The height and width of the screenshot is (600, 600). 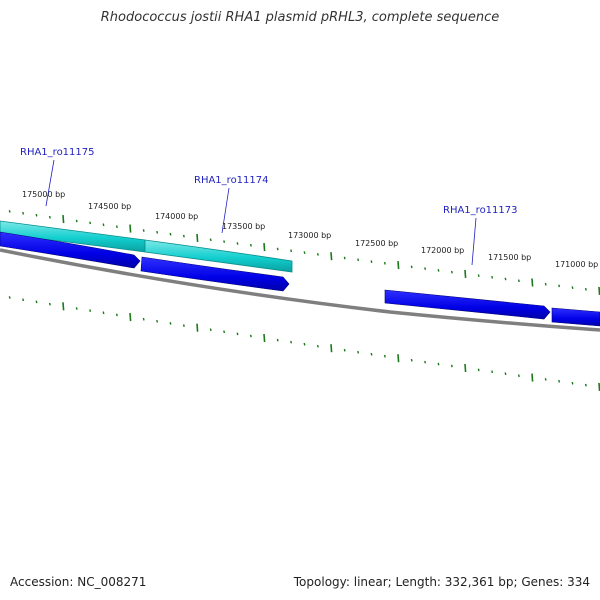 I want to click on accession-text: Accession: NC_008271, so click(x=78, y=582).